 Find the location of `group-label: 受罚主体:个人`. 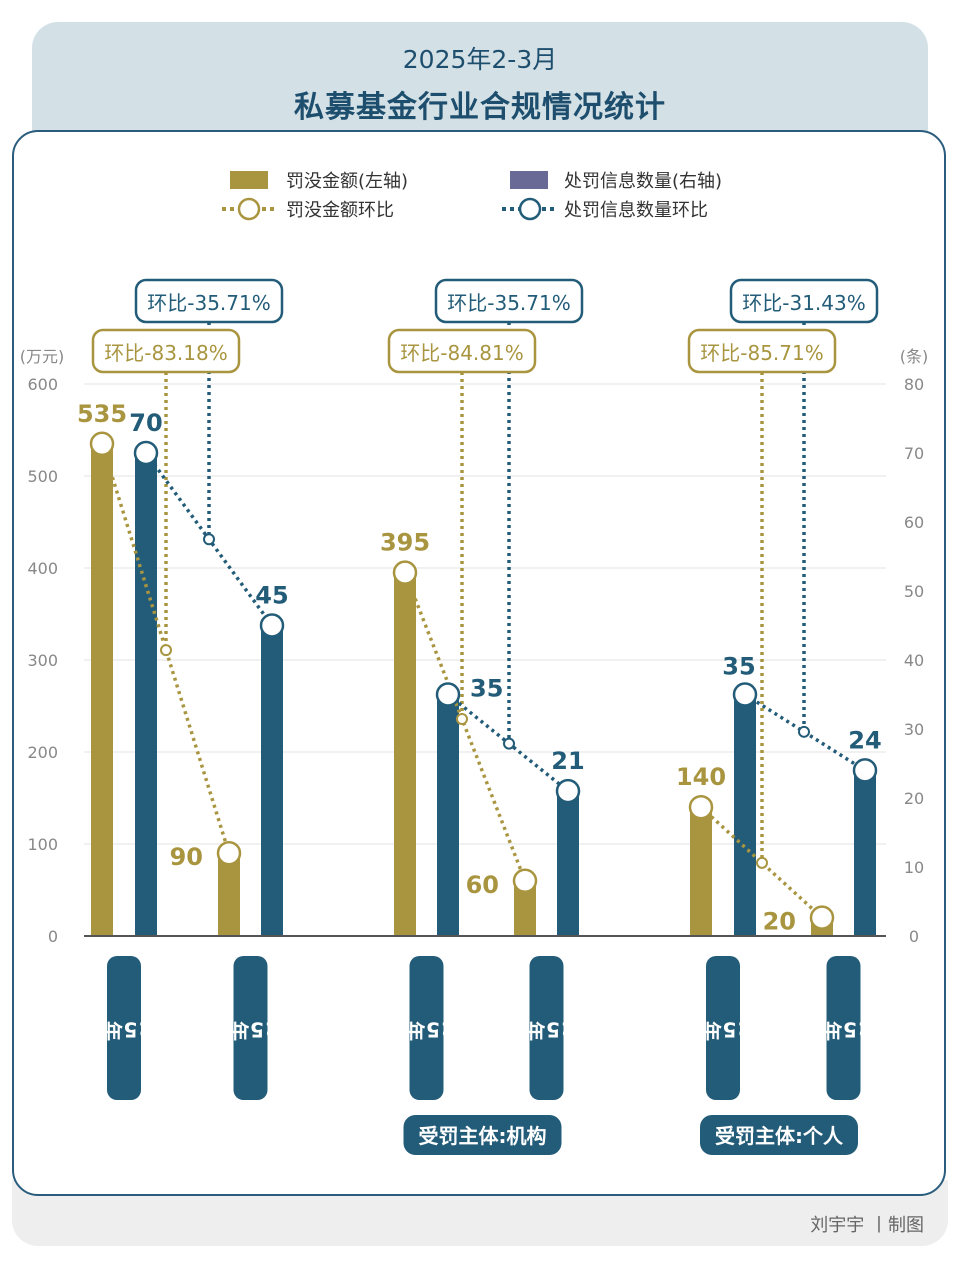

group-label: 受罚主体:个人 is located at coordinates (779, 1136).